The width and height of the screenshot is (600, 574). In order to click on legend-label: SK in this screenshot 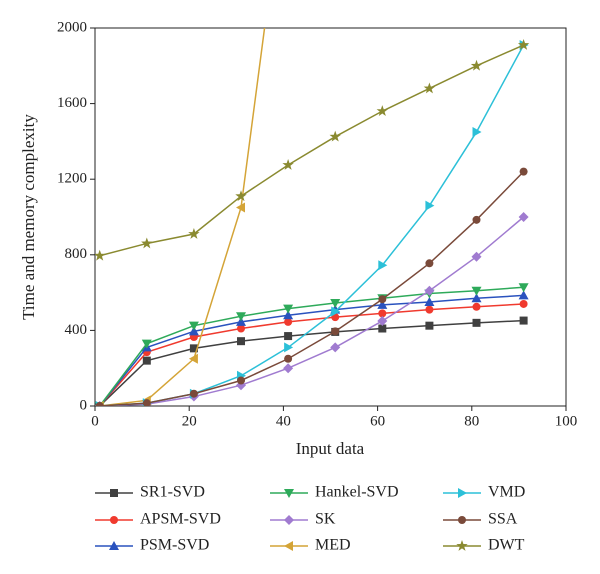, I will do `click(325, 519)`.